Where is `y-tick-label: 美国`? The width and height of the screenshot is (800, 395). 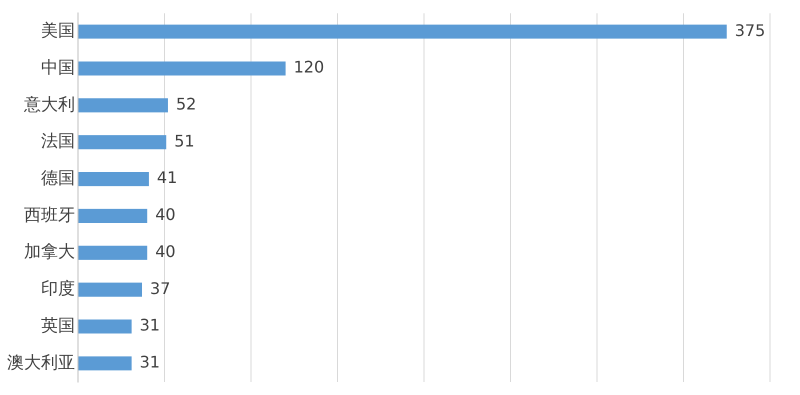 y-tick-label: 美国 is located at coordinates (58, 31).